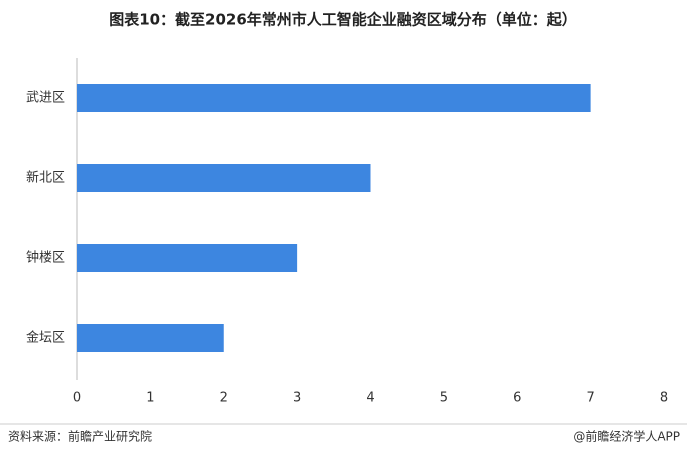 This screenshot has height=456, width=687. Describe the element at coordinates (80, 436) in the screenshot. I see `source: 资料来源：前瞻产业研究院` at that location.